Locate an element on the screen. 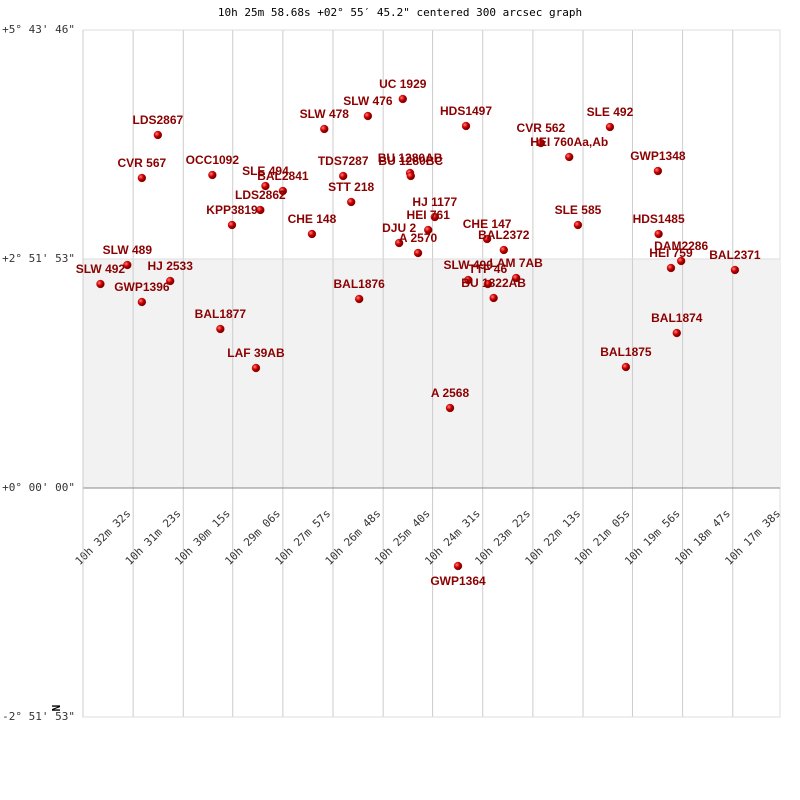 This screenshot has width=800, height=800. star-label: BAL2841 is located at coordinates (283, 176).